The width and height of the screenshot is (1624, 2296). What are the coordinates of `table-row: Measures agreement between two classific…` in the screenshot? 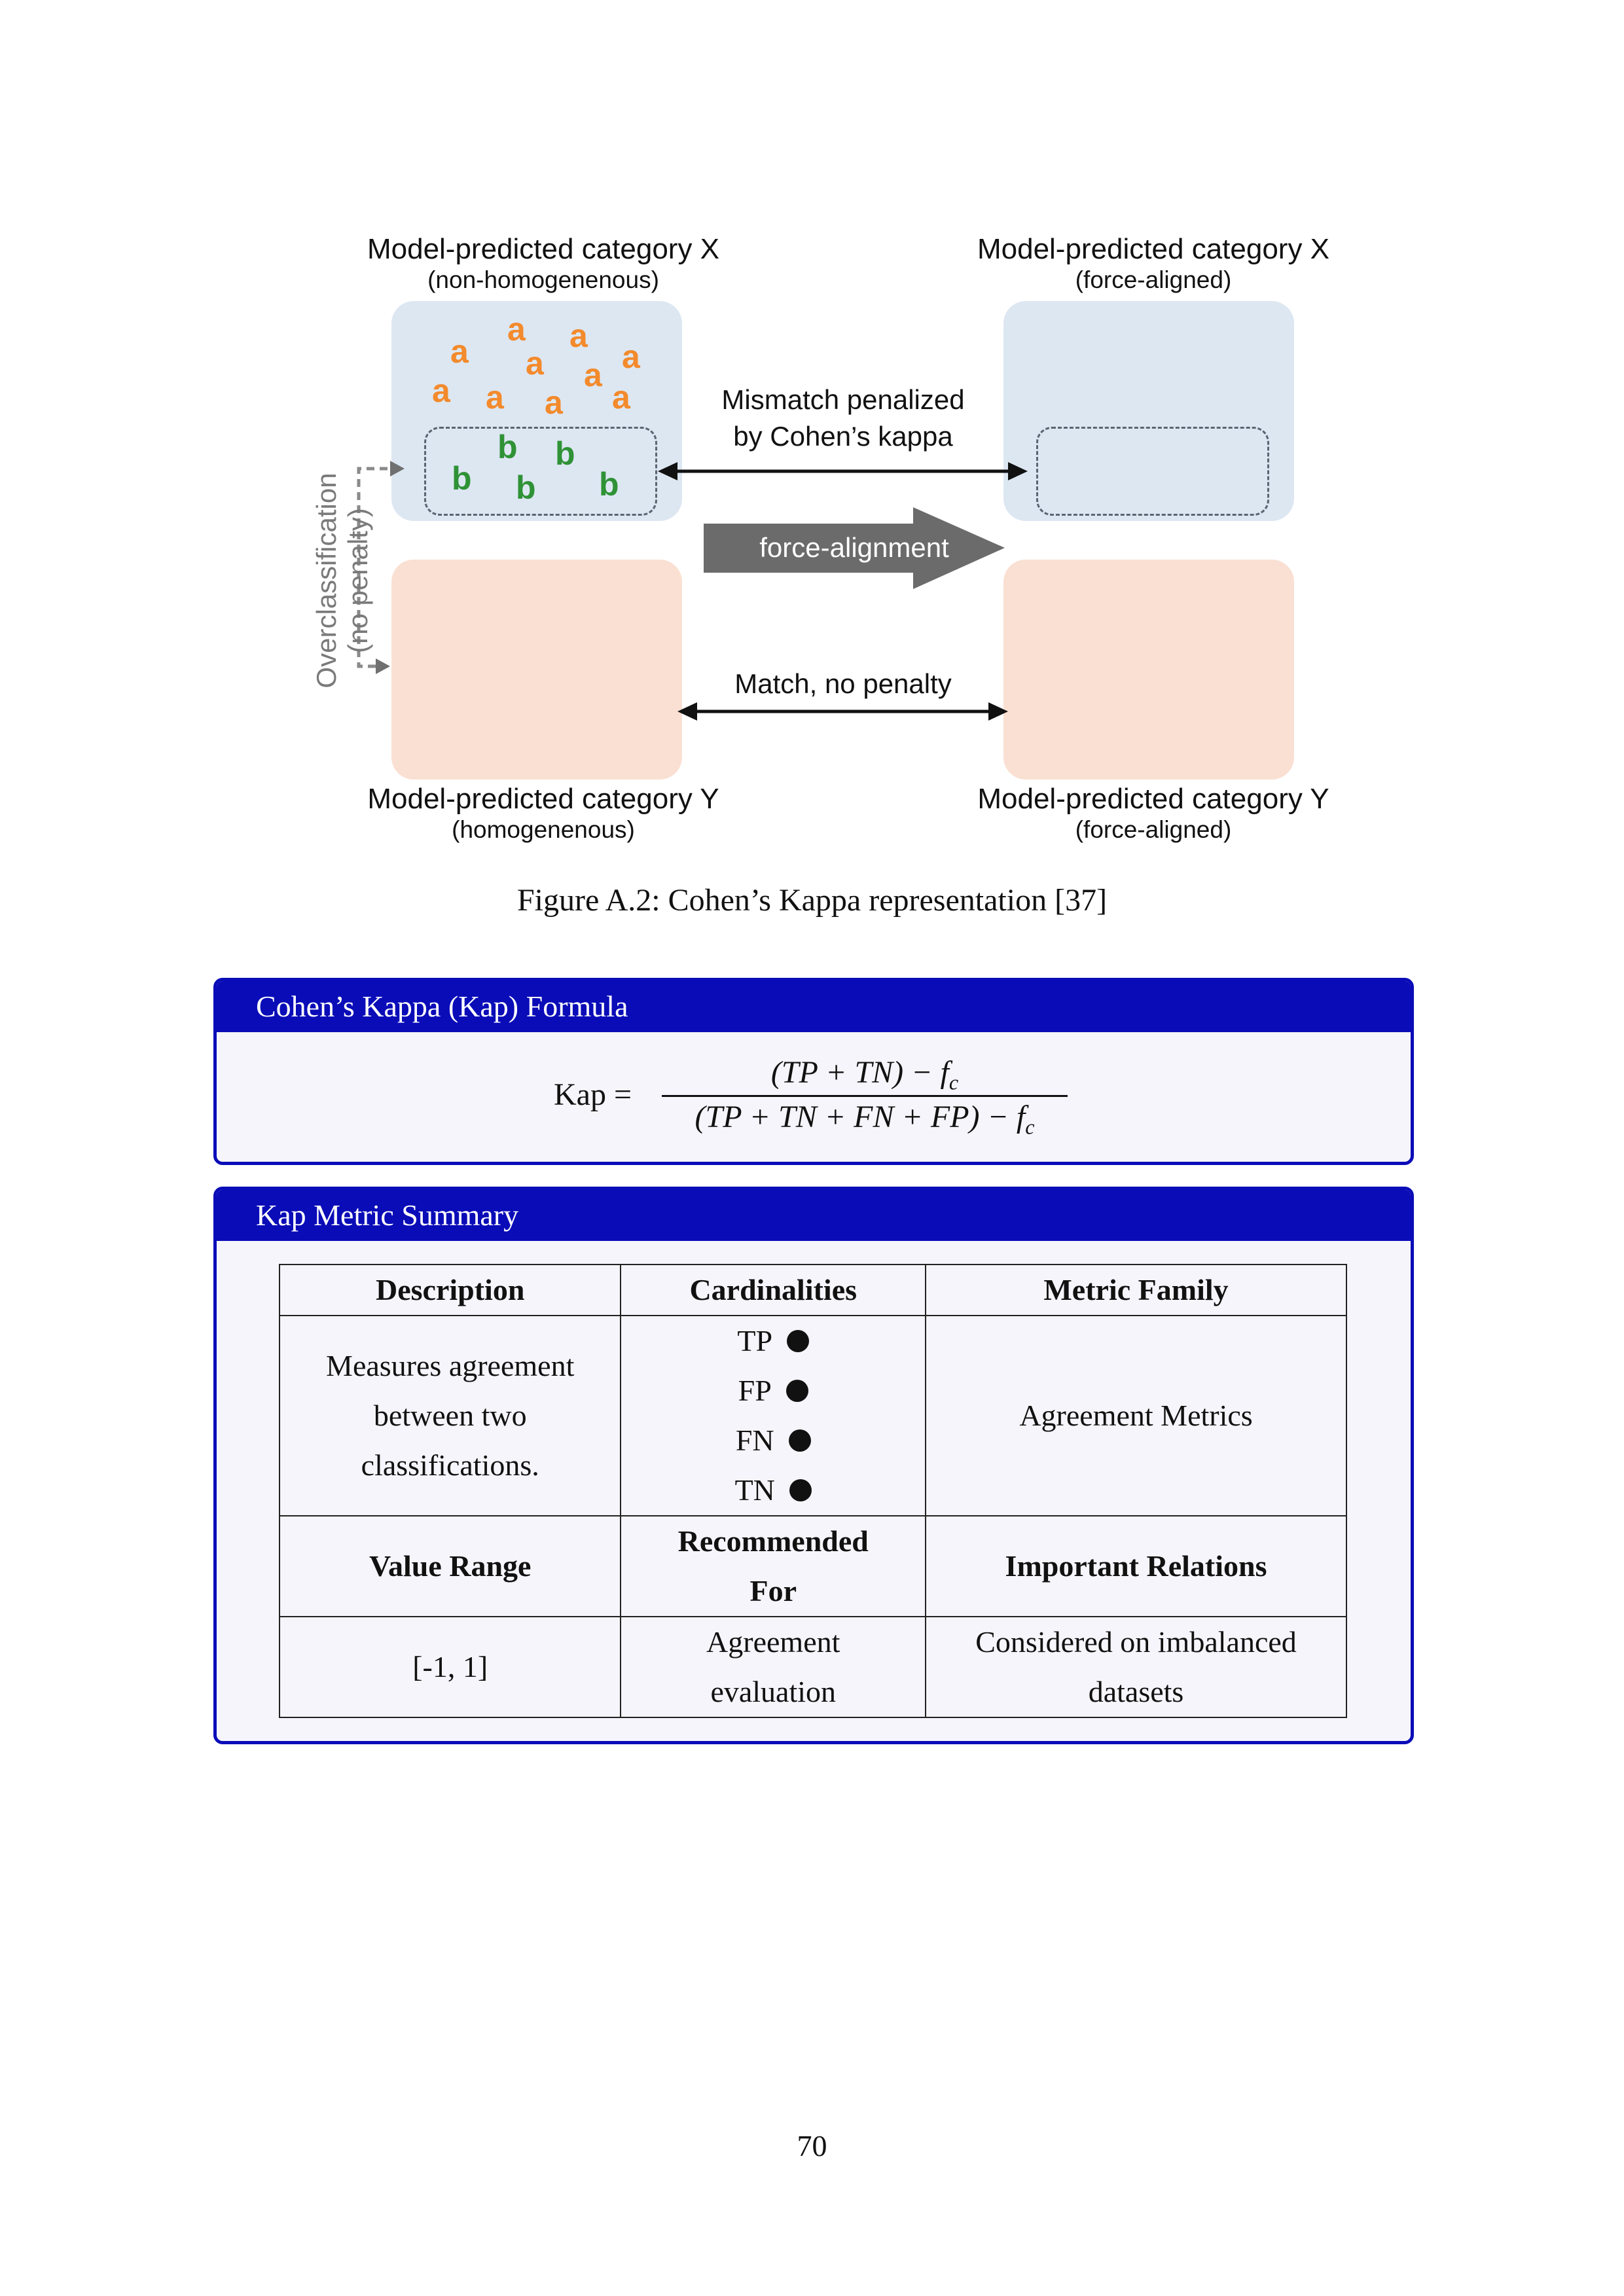 It's located at (813, 1415).